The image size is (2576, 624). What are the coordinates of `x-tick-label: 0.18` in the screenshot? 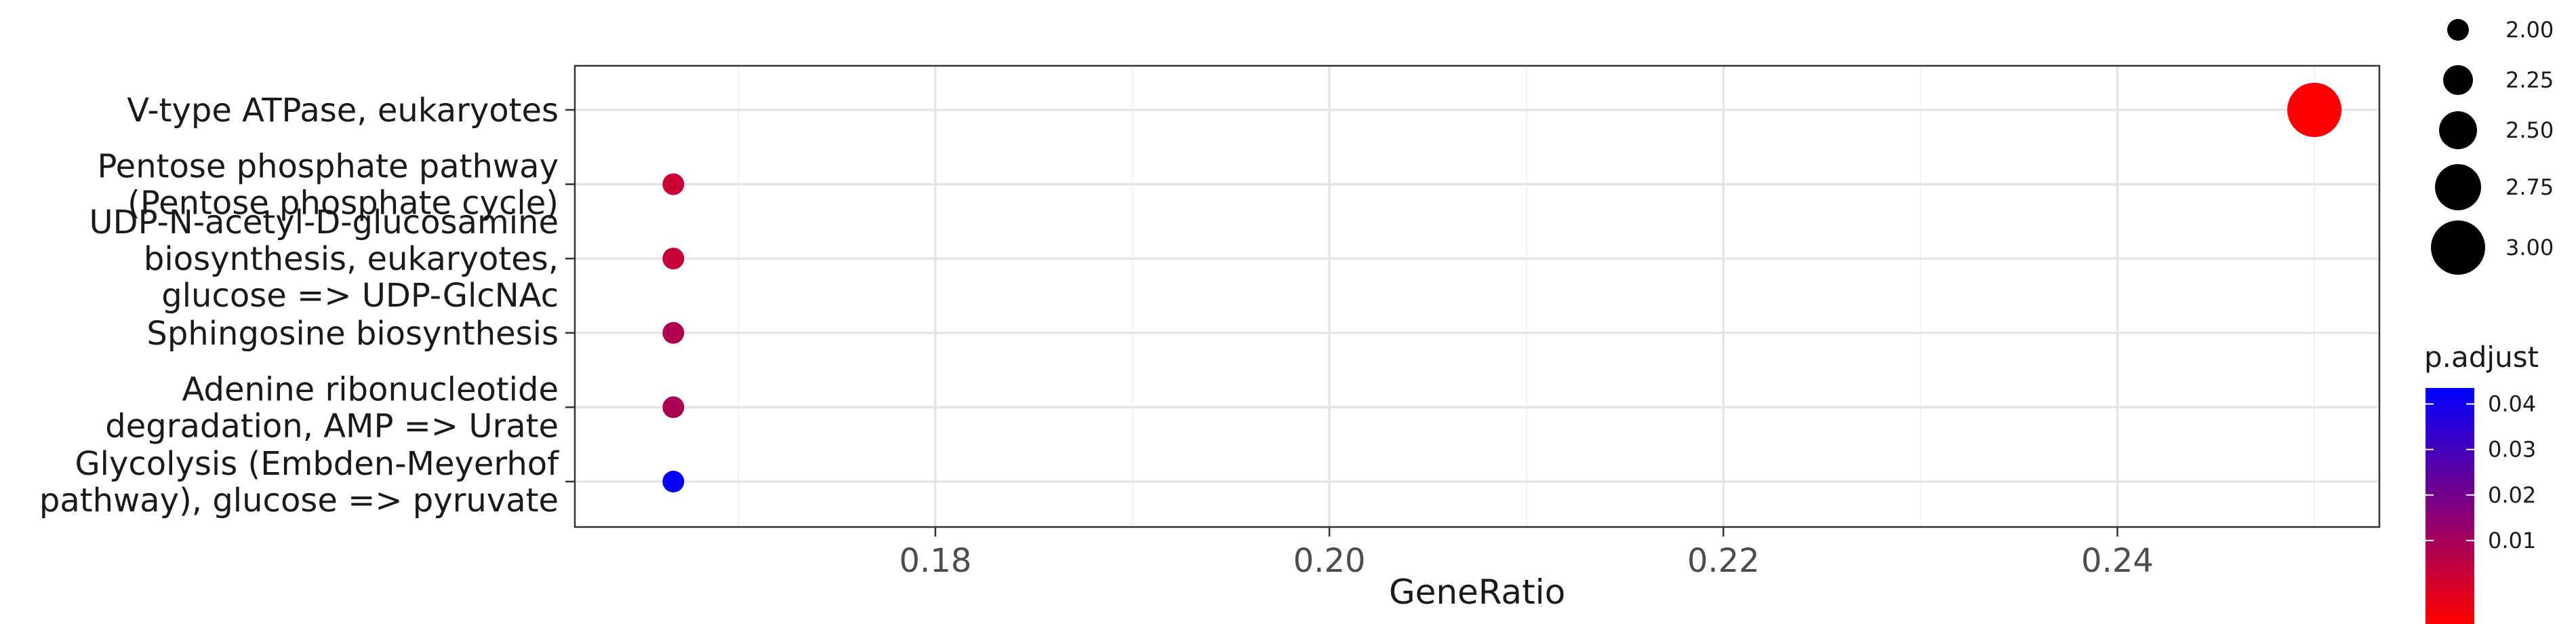 It's located at (935, 561).